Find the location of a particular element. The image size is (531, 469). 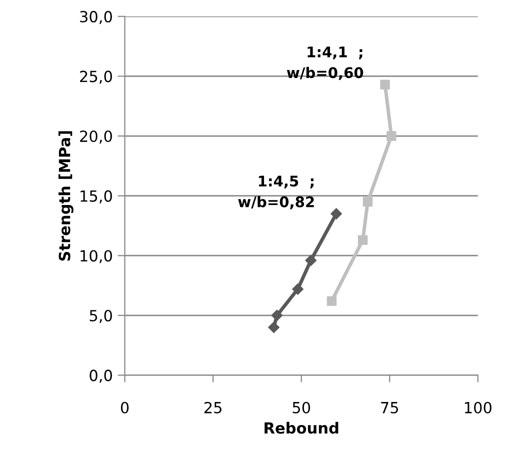

x-tick-label: 100 is located at coordinates (478, 408).